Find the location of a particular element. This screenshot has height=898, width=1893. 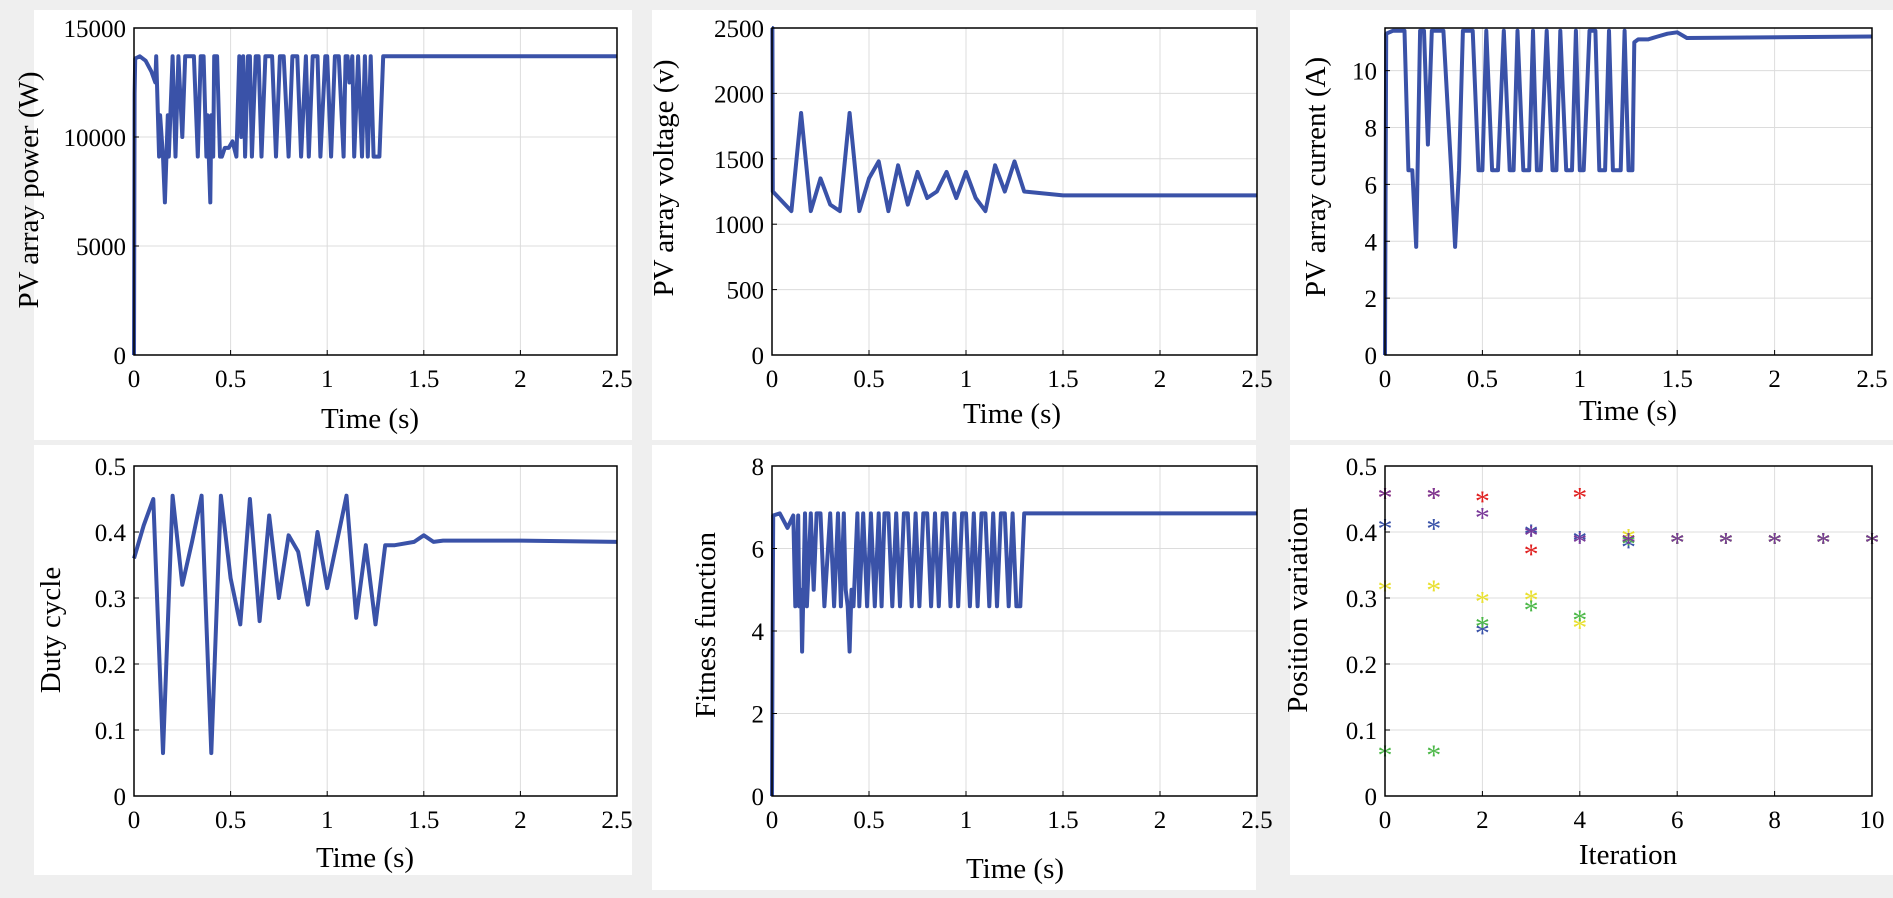

voltage-xtick-label: 0 is located at coordinates (772, 379).